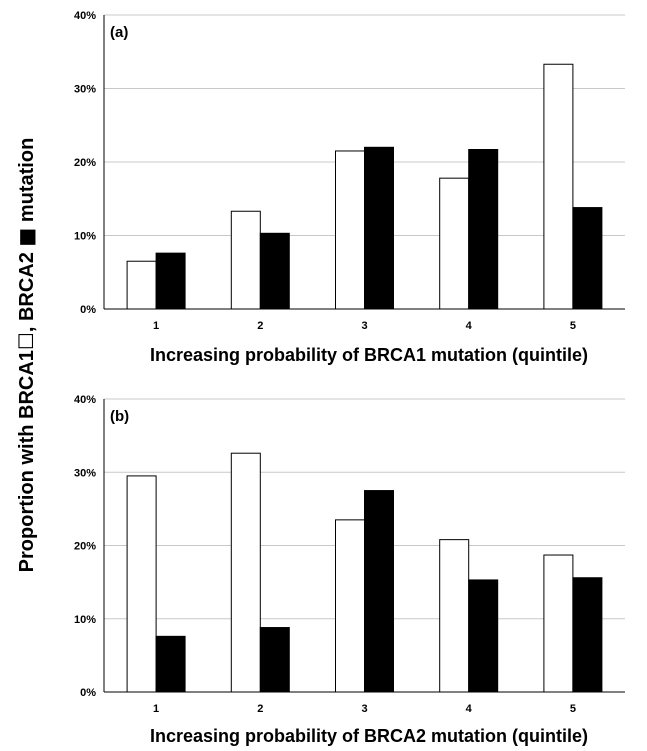 The height and width of the screenshot is (751, 647). What do you see at coordinates (85, 400) in the screenshot?
I see `panel-b-y-tick-label: 40%` at bounding box center [85, 400].